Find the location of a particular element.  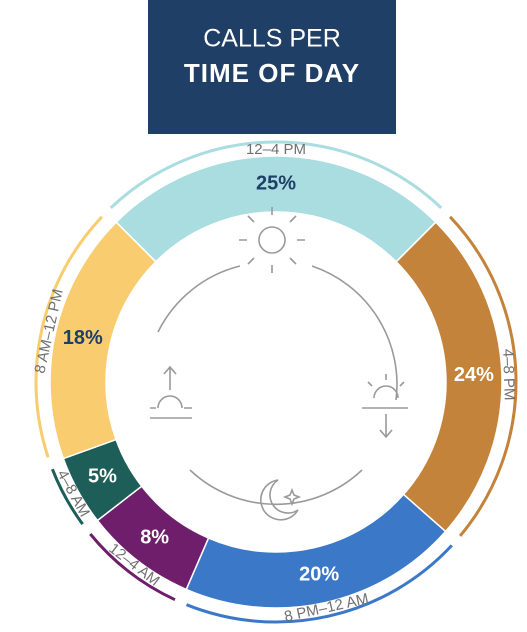

value-label: 24% is located at coordinates (474, 375).